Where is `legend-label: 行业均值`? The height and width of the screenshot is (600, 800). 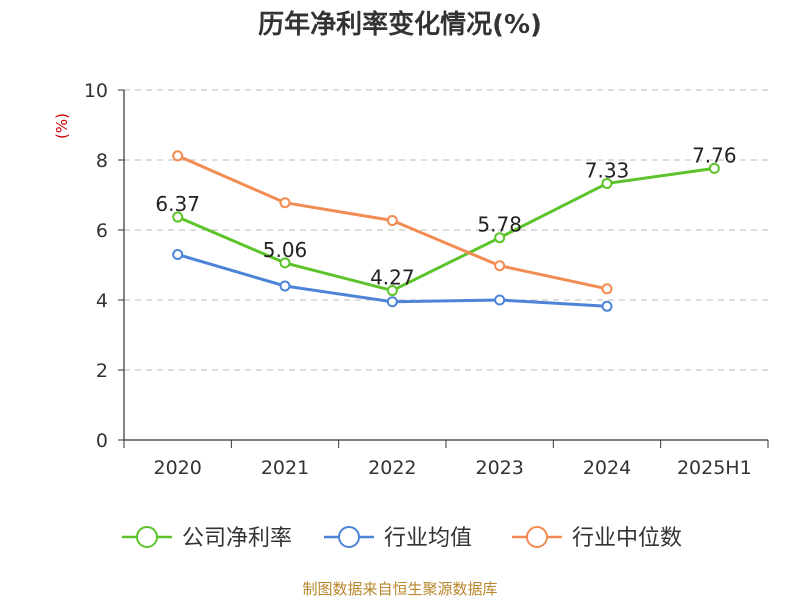
legend-label: 行业均值 is located at coordinates (428, 538).